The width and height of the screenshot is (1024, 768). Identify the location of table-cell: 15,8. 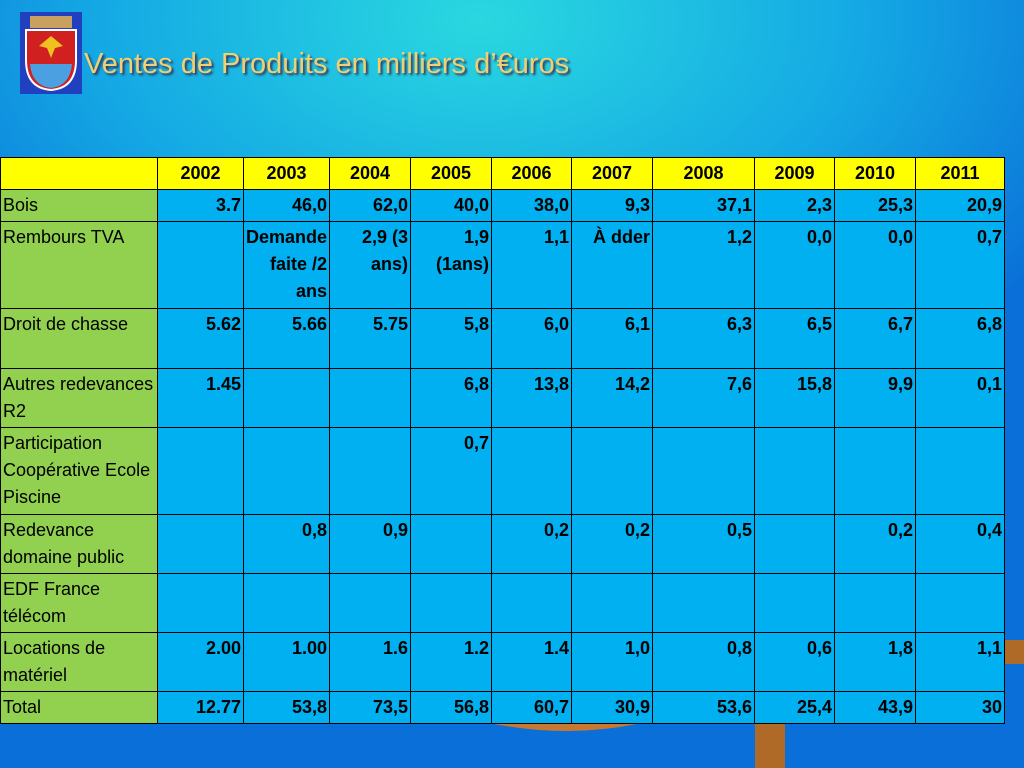
(794, 398).